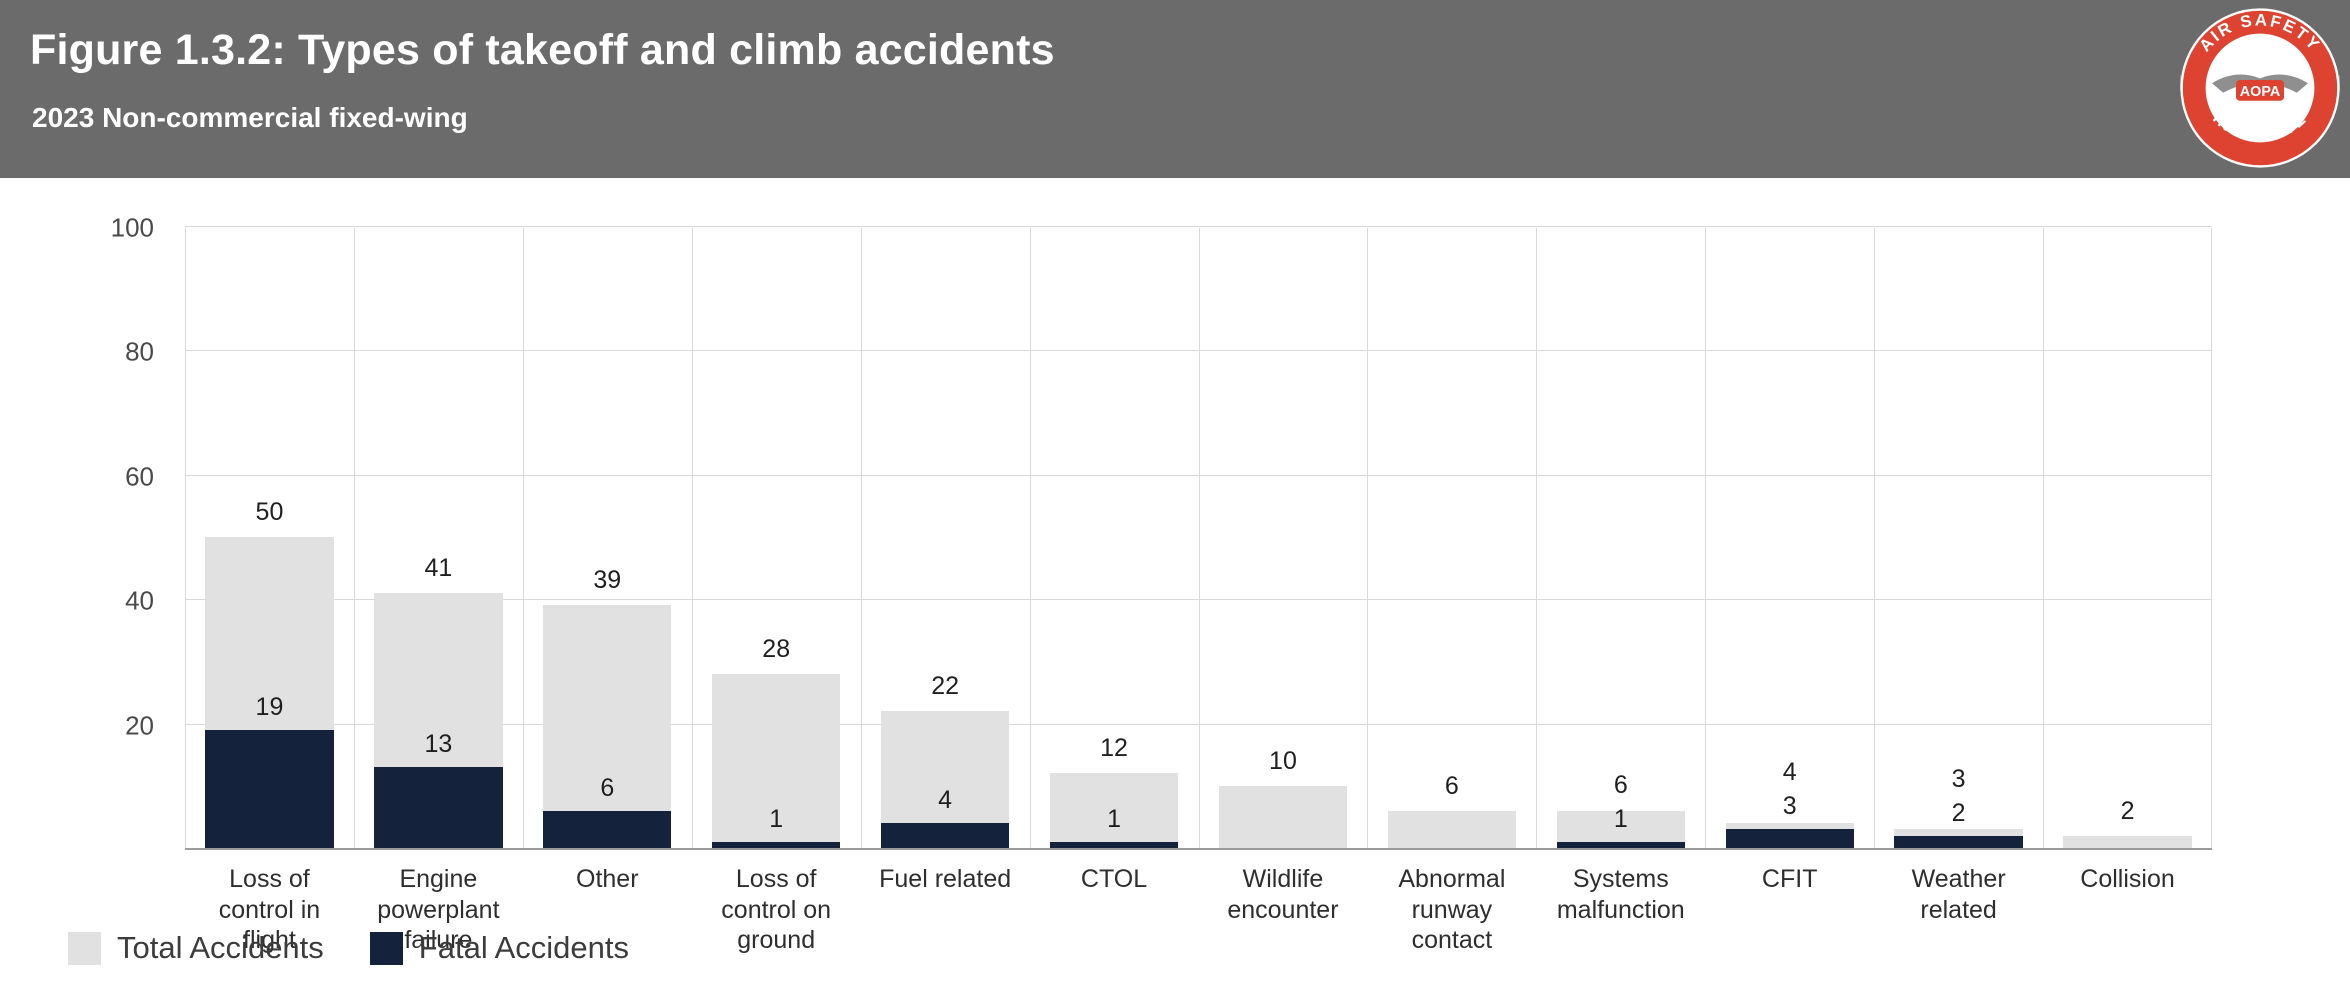 This screenshot has width=2350, height=992. What do you see at coordinates (1789, 879) in the screenshot?
I see `category-label: CFIT` at bounding box center [1789, 879].